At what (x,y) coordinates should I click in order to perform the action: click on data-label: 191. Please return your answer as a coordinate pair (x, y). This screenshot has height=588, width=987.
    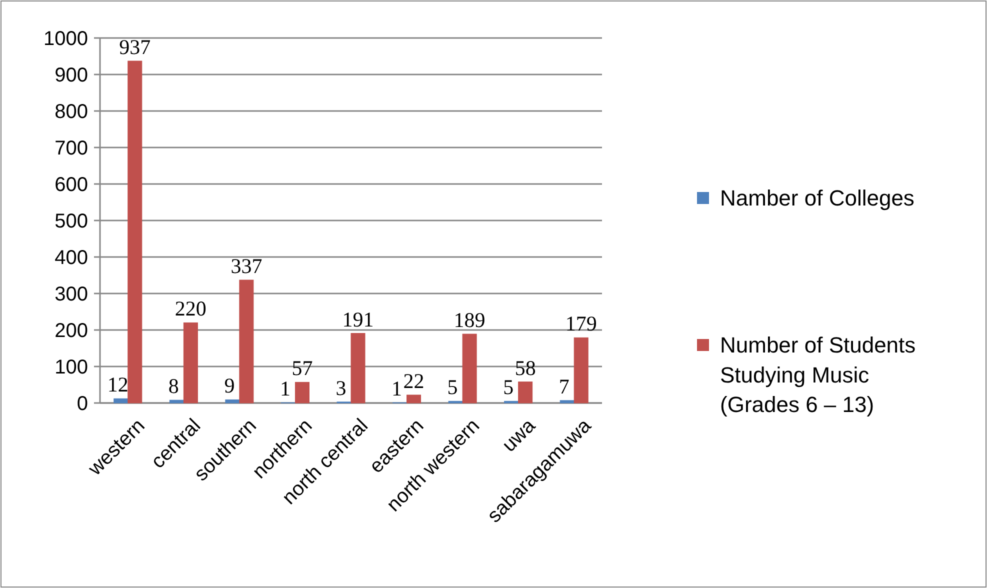
    Looking at the image, I should click on (358, 319).